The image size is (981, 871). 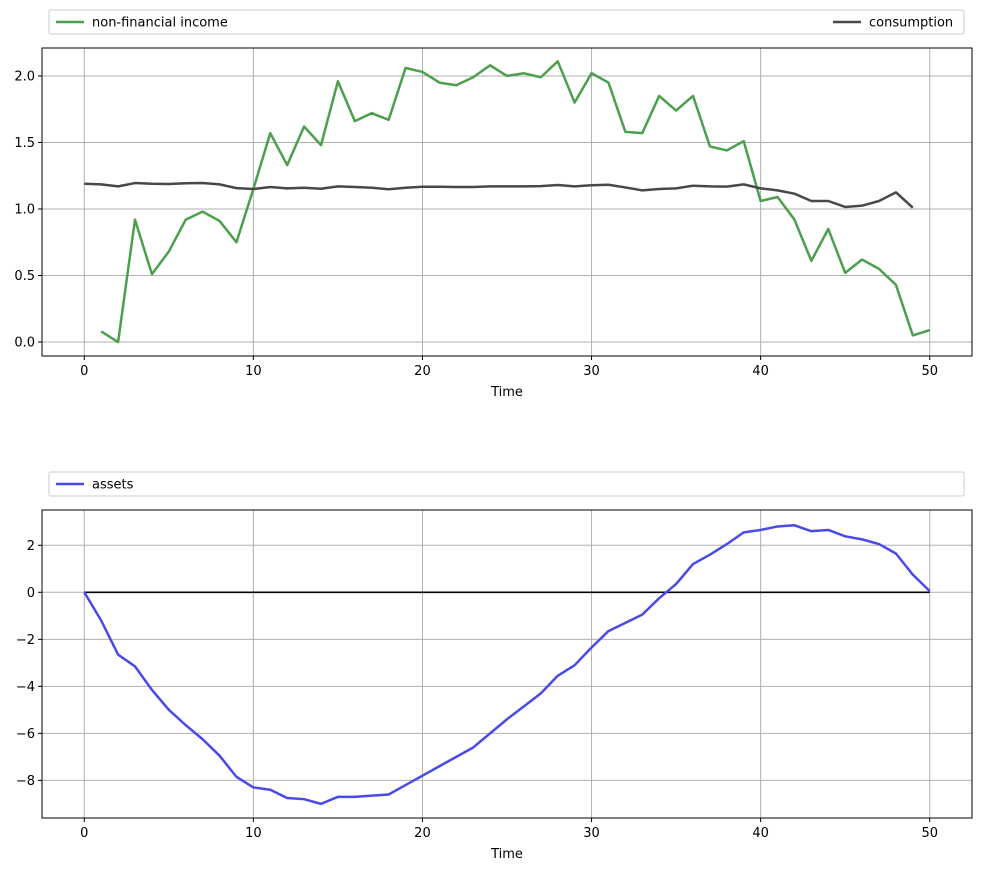 What do you see at coordinates (160, 23) in the screenshot?
I see `legend-label-income: non-financial income` at bounding box center [160, 23].